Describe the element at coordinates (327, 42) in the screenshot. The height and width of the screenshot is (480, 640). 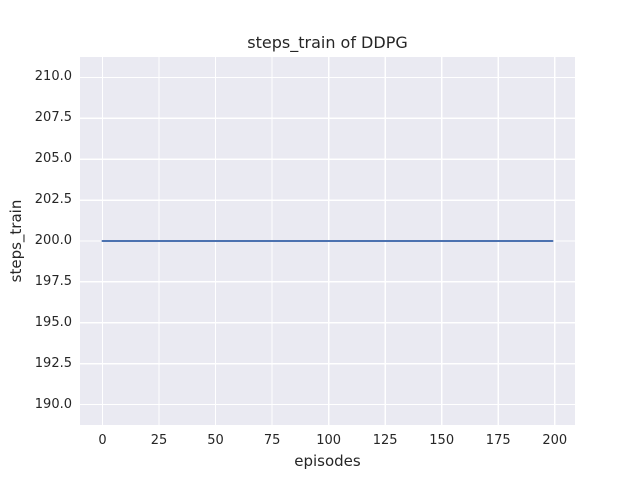
I see `chart-title: steps_train of DDPG` at that location.